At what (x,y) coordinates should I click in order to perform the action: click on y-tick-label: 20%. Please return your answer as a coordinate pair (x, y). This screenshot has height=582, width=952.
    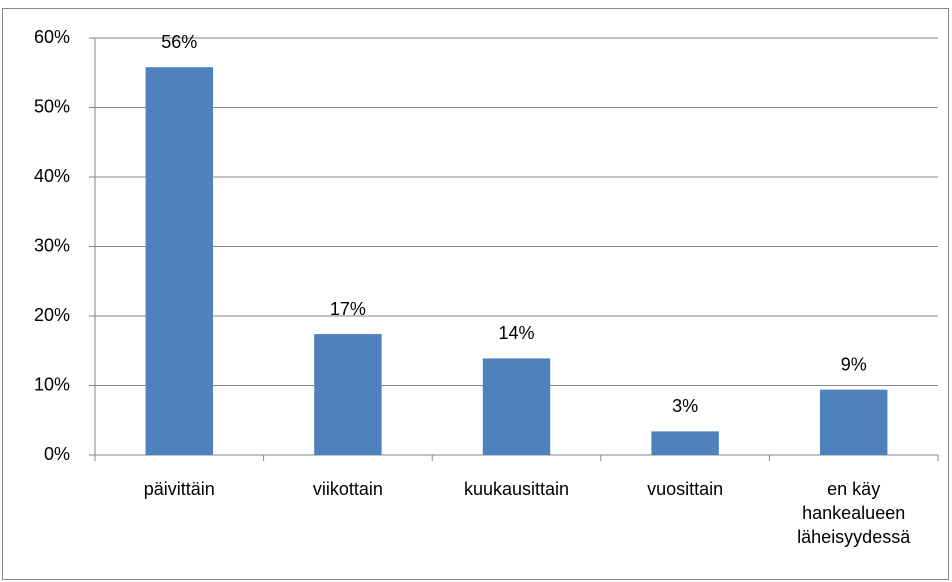
    Looking at the image, I should click on (52, 315).